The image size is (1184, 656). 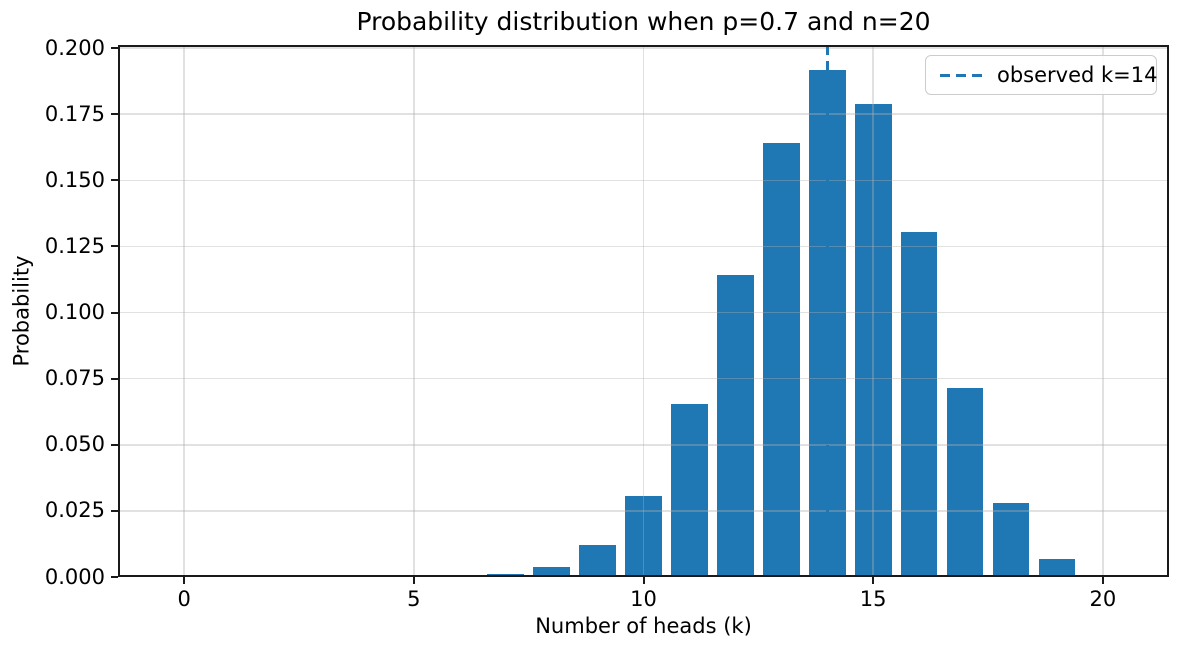 I want to click on x-axis-label: Number of heads (k), so click(x=643, y=626).